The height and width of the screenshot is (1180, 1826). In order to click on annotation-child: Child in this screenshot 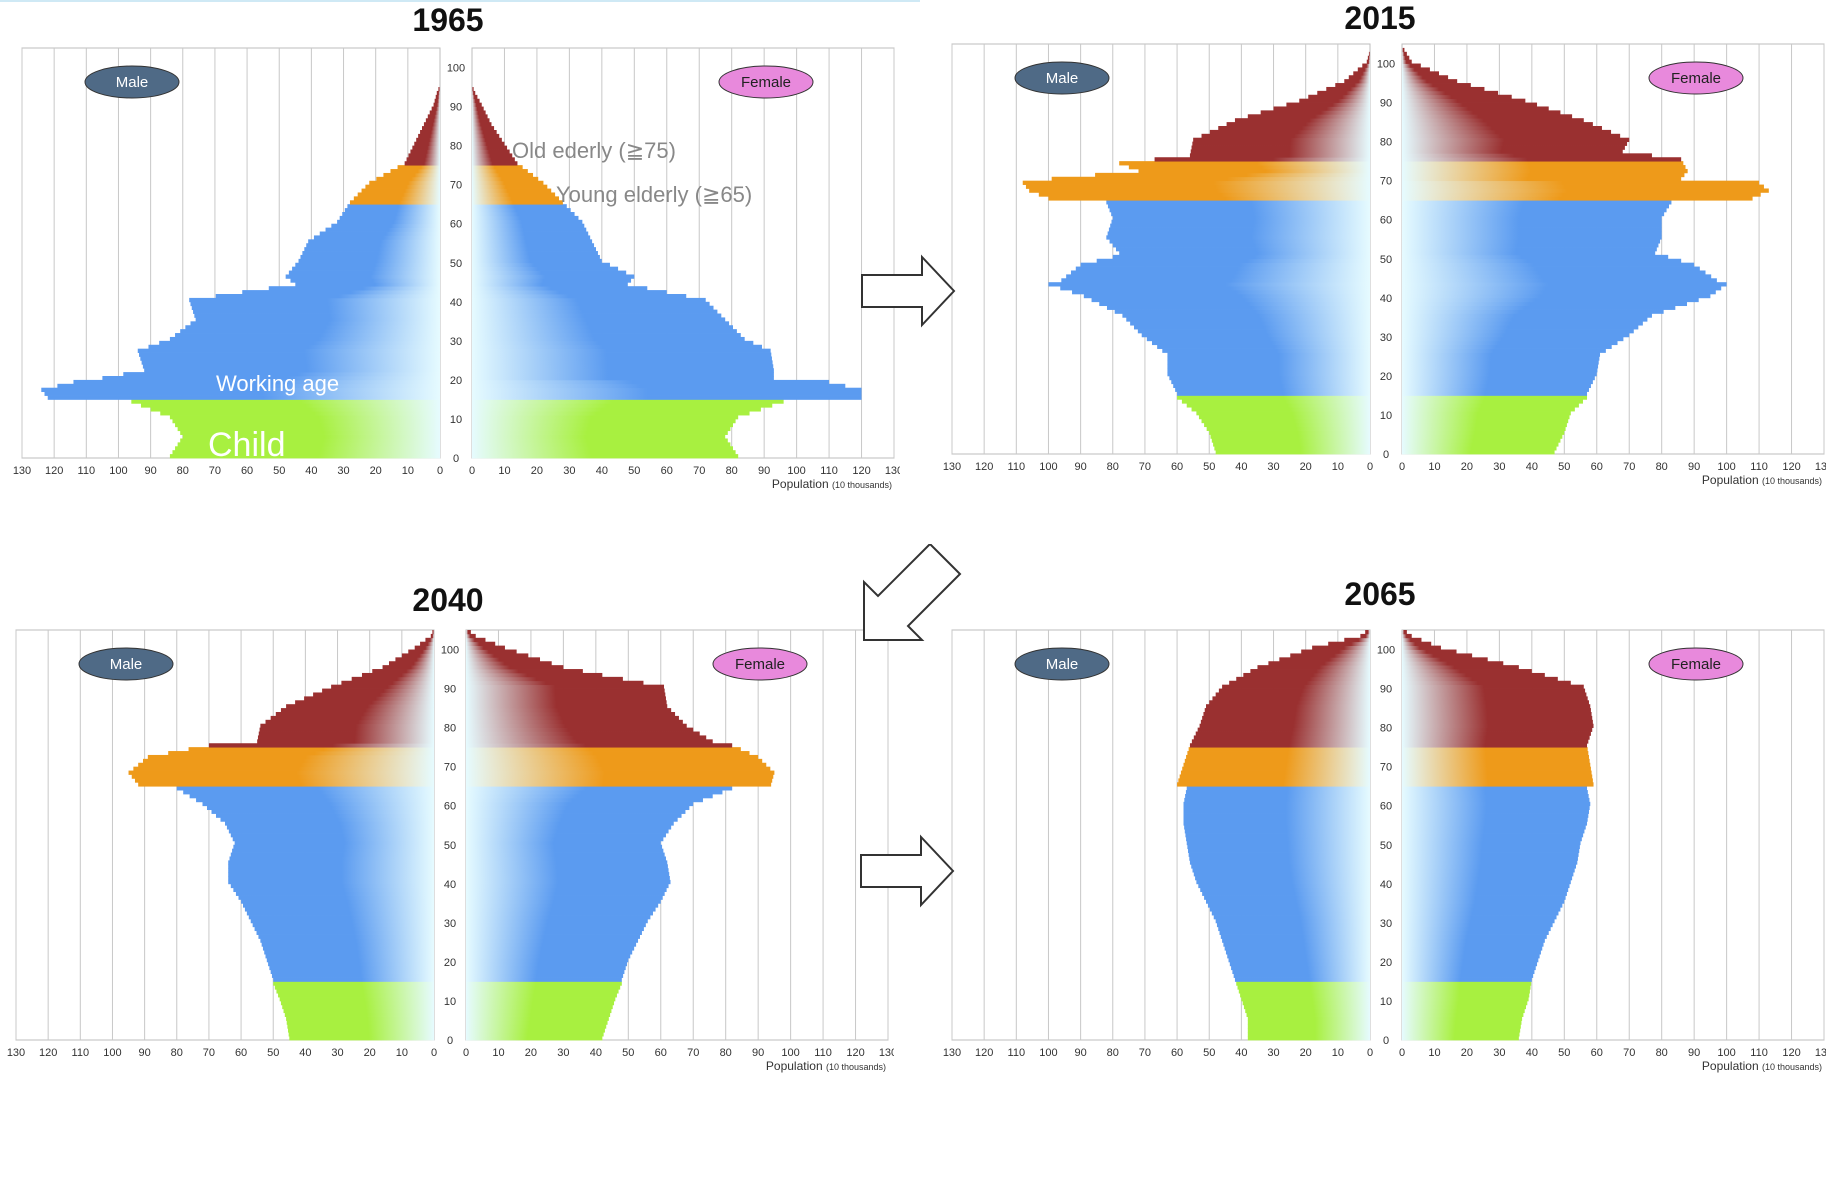, I will do `click(246, 445)`.